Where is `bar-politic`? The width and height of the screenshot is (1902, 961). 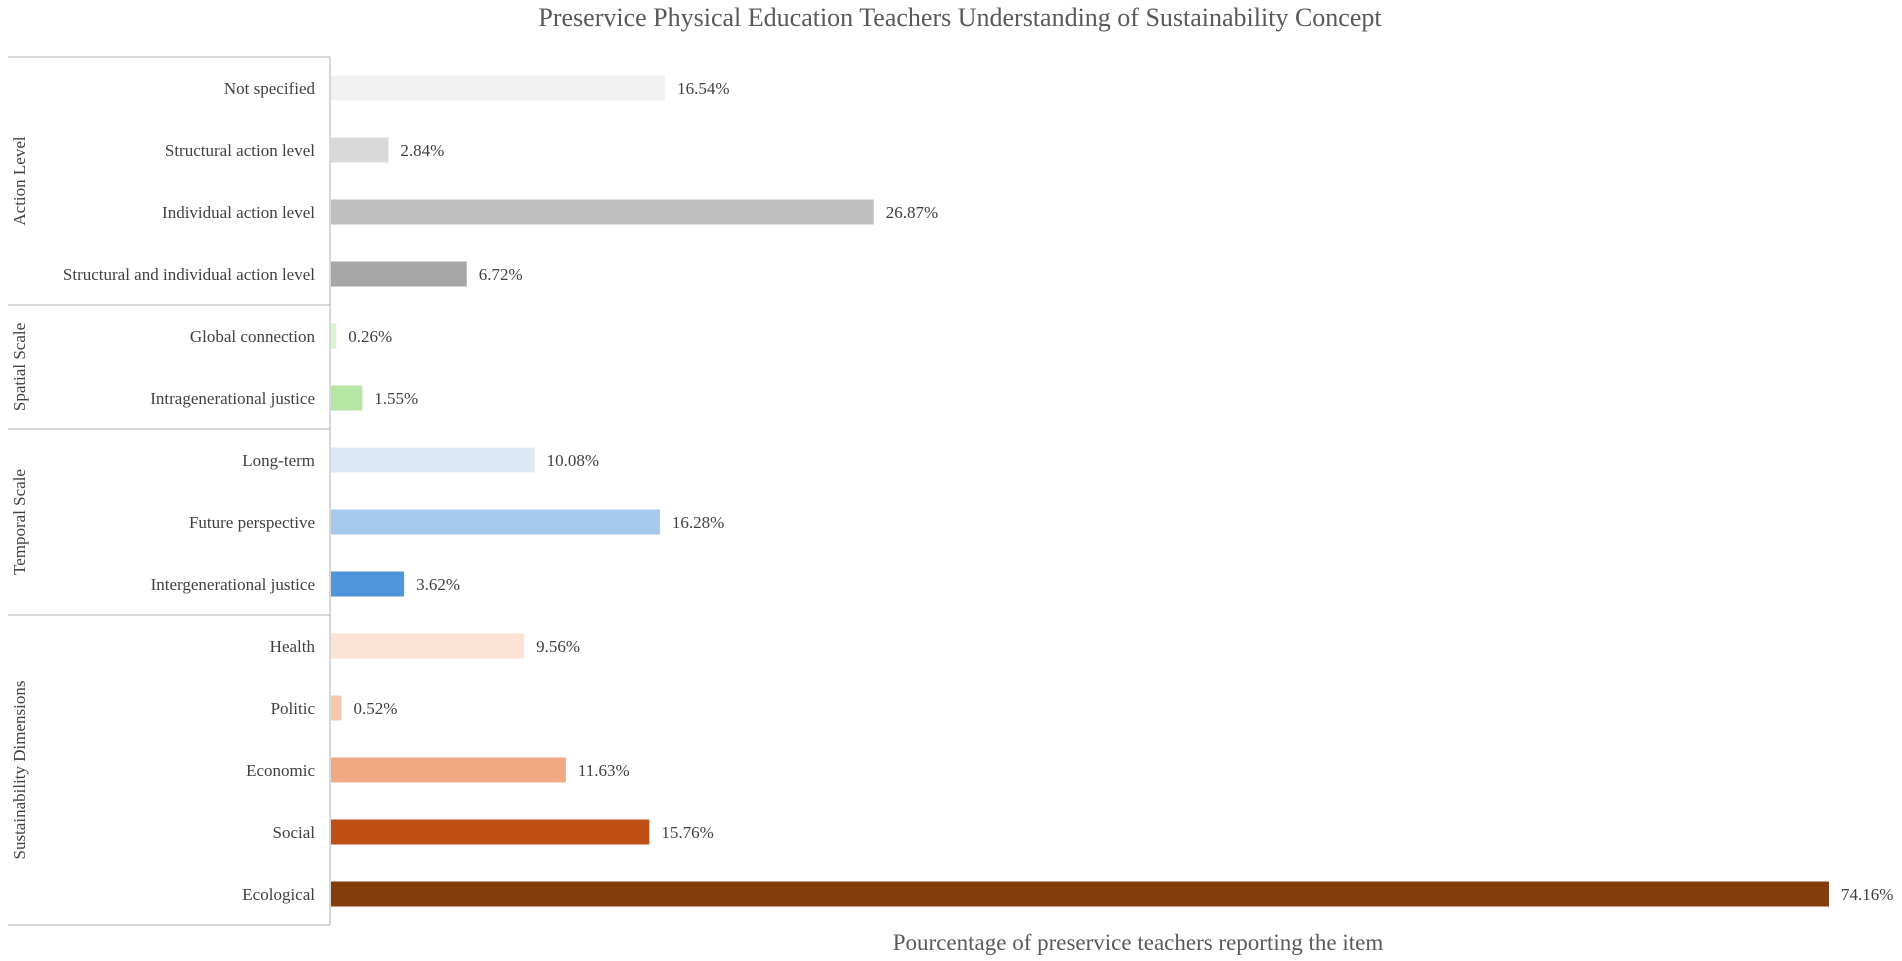
bar-politic is located at coordinates (336, 708).